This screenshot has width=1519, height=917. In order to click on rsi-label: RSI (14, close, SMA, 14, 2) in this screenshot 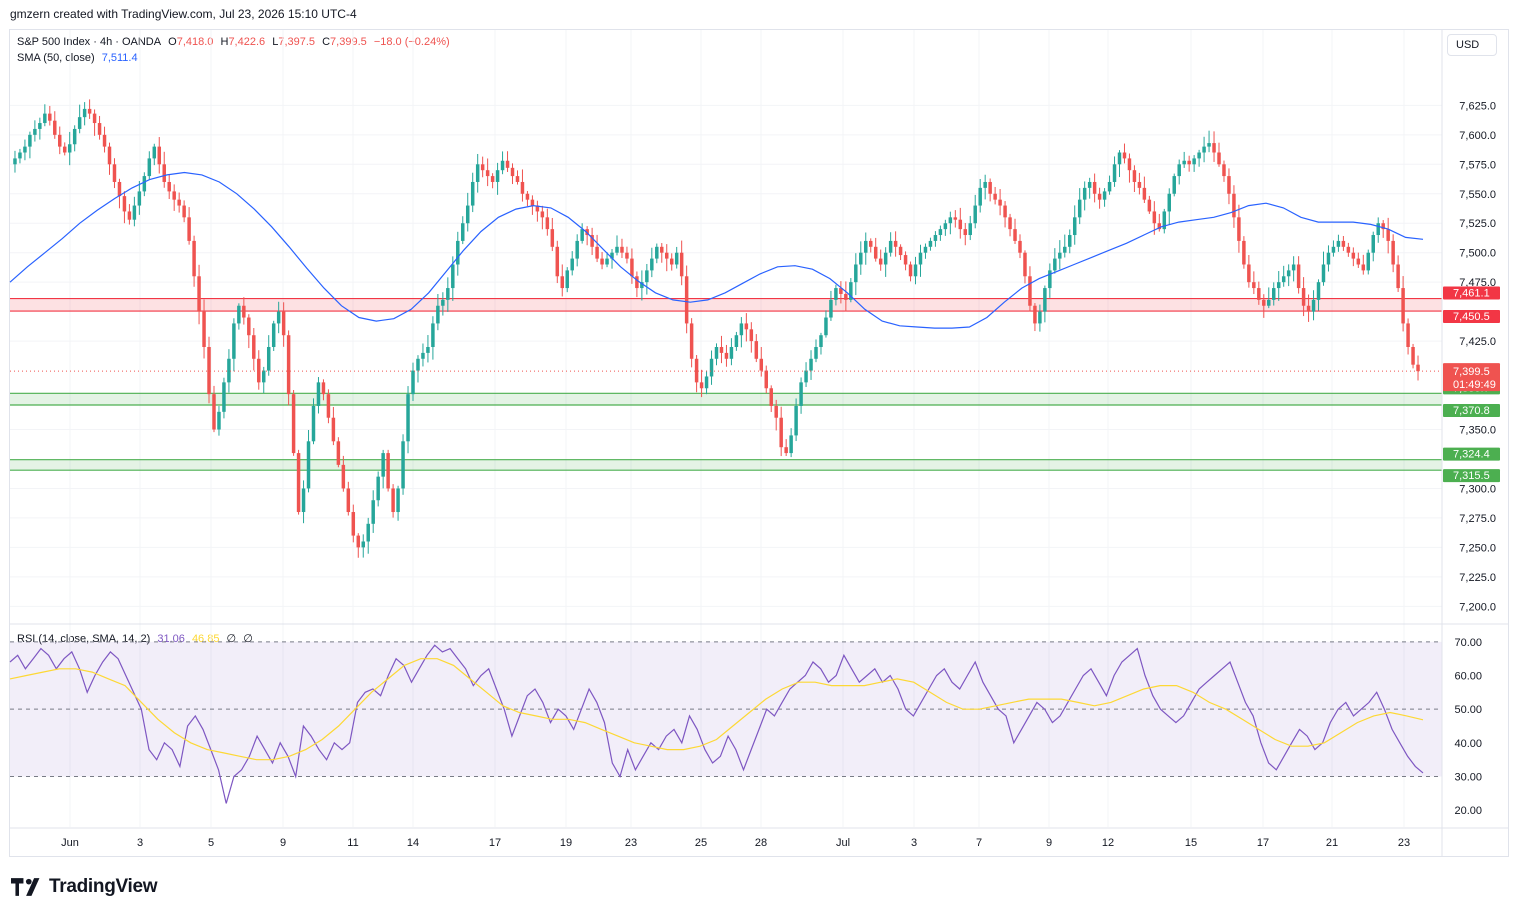, I will do `click(84, 639)`.